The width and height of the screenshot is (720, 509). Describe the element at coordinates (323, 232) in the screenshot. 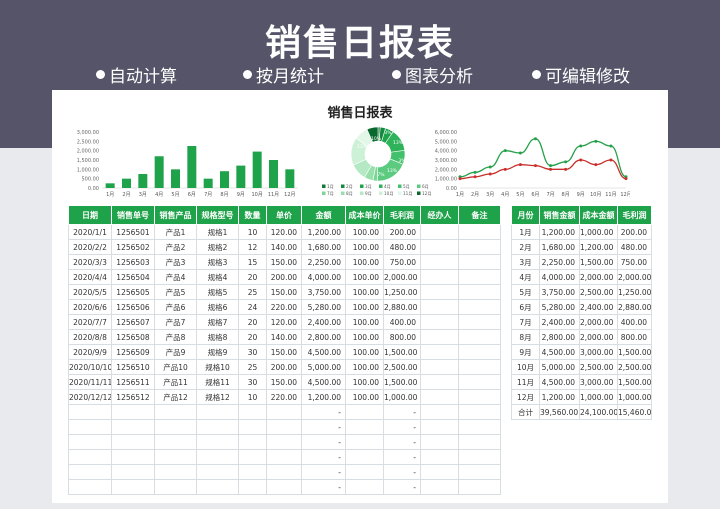

I see `detail-cell: 1,200.00` at that location.